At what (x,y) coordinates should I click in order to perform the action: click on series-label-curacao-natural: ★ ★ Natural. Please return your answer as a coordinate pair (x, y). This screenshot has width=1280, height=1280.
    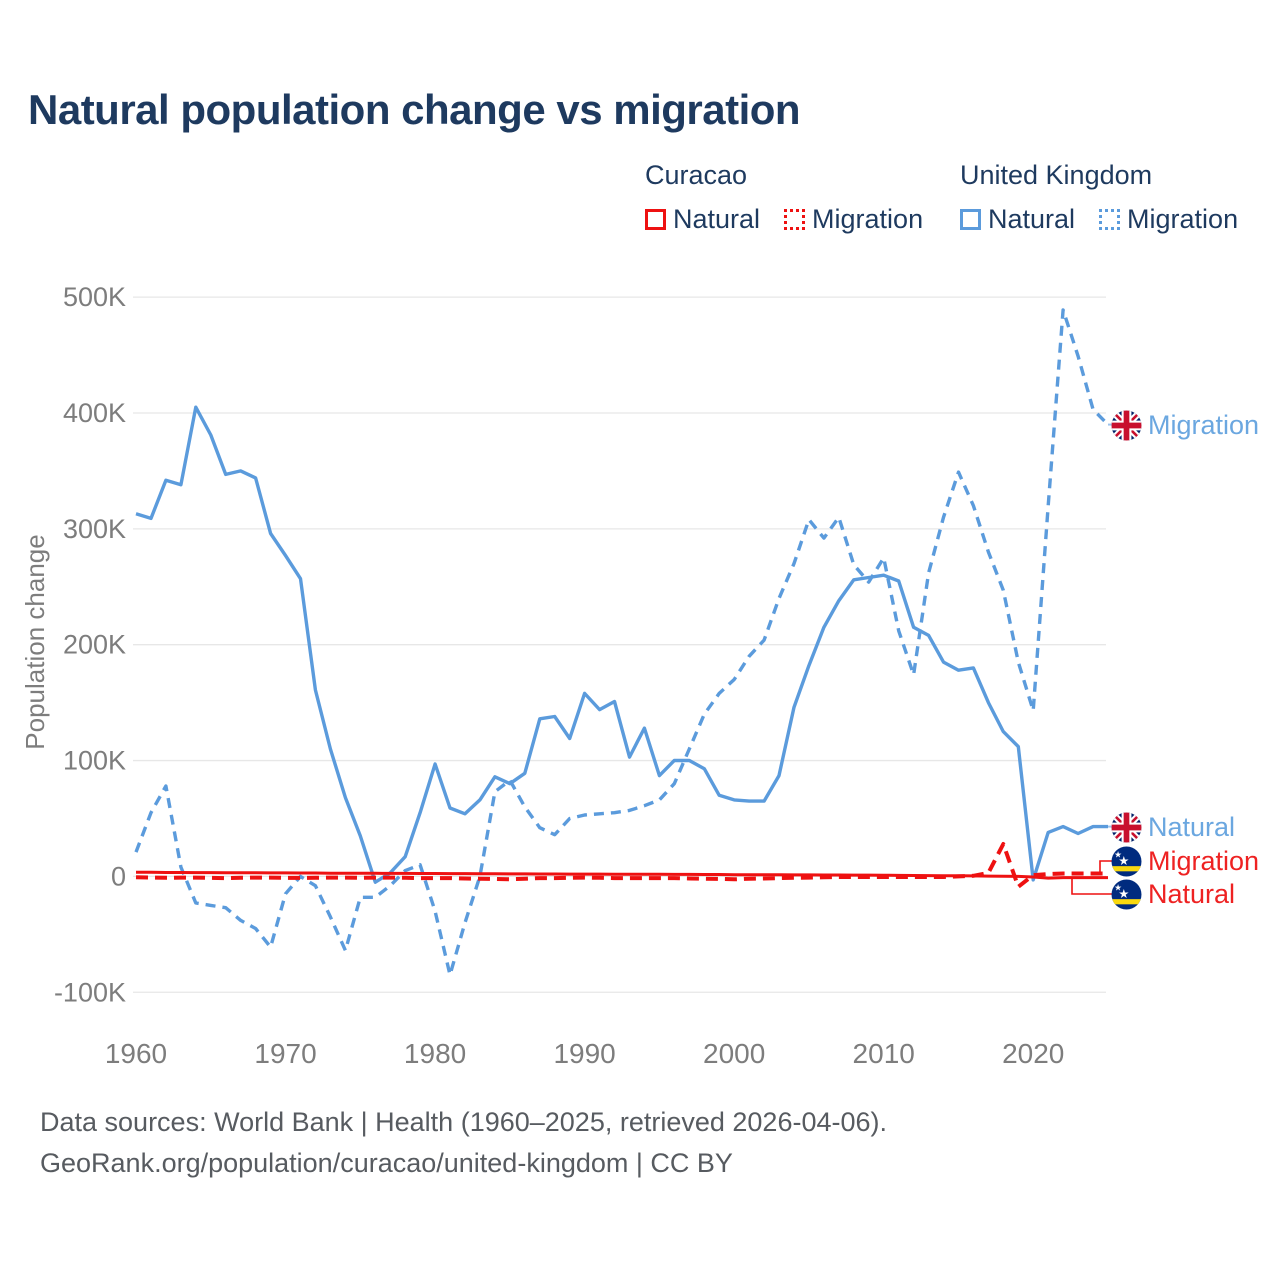
    Looking at the image, I should click on (1173, 894).